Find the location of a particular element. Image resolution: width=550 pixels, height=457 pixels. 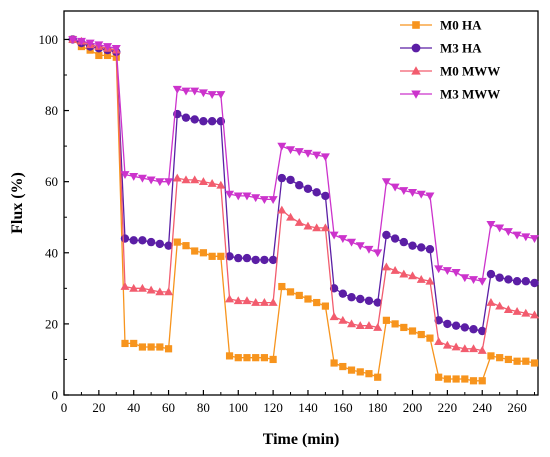

x-tick-label: 140 is located at coordinates (308, 407).